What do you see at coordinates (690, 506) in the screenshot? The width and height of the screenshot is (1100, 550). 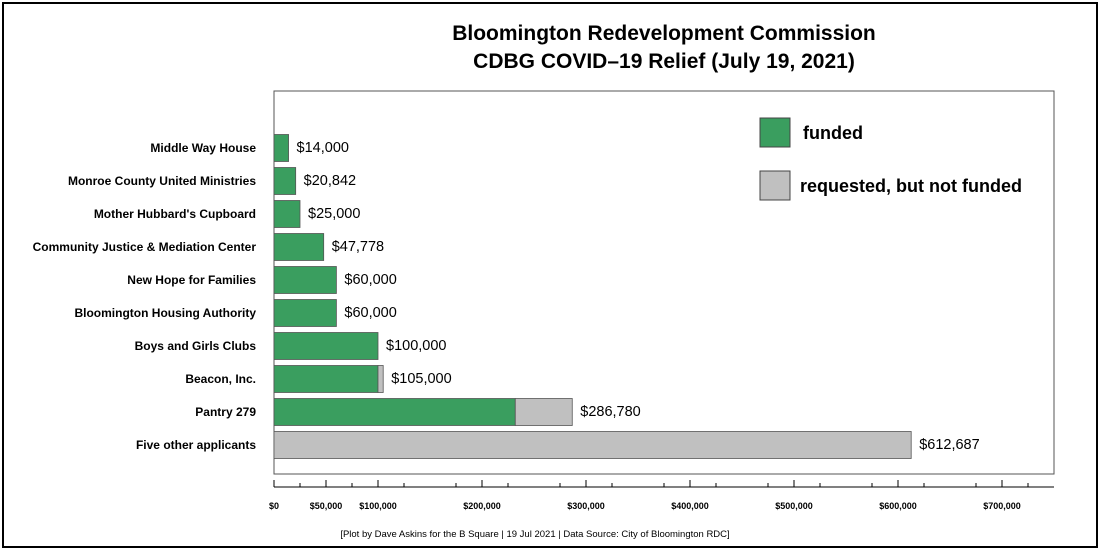 I see `x-tick-label: $400,000` at bounding box center [690, 506].